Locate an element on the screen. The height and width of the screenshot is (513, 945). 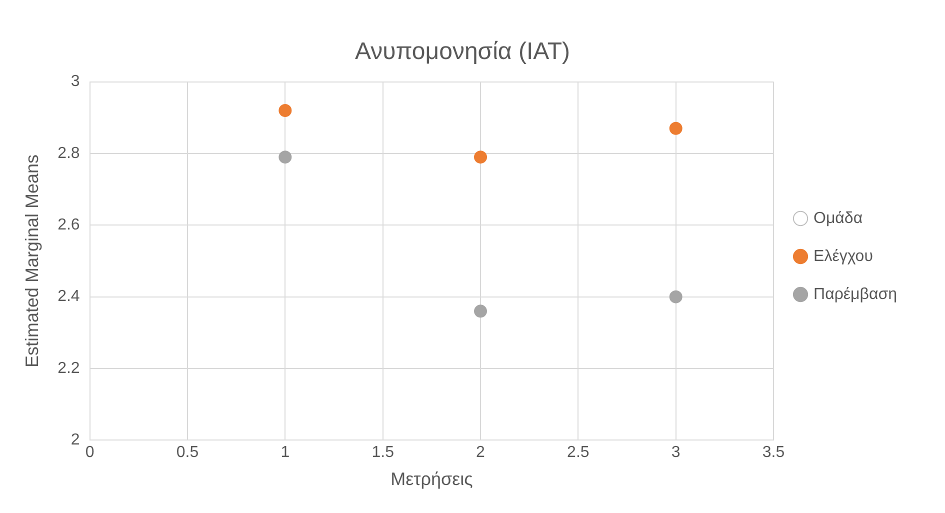
x-tick-label: 2 is located at coordinates (481, 453).